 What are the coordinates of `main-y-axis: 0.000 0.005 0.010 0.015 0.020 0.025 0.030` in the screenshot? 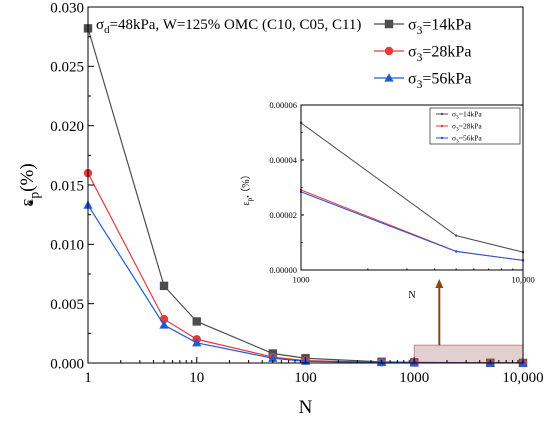 It's located at (72, 186).